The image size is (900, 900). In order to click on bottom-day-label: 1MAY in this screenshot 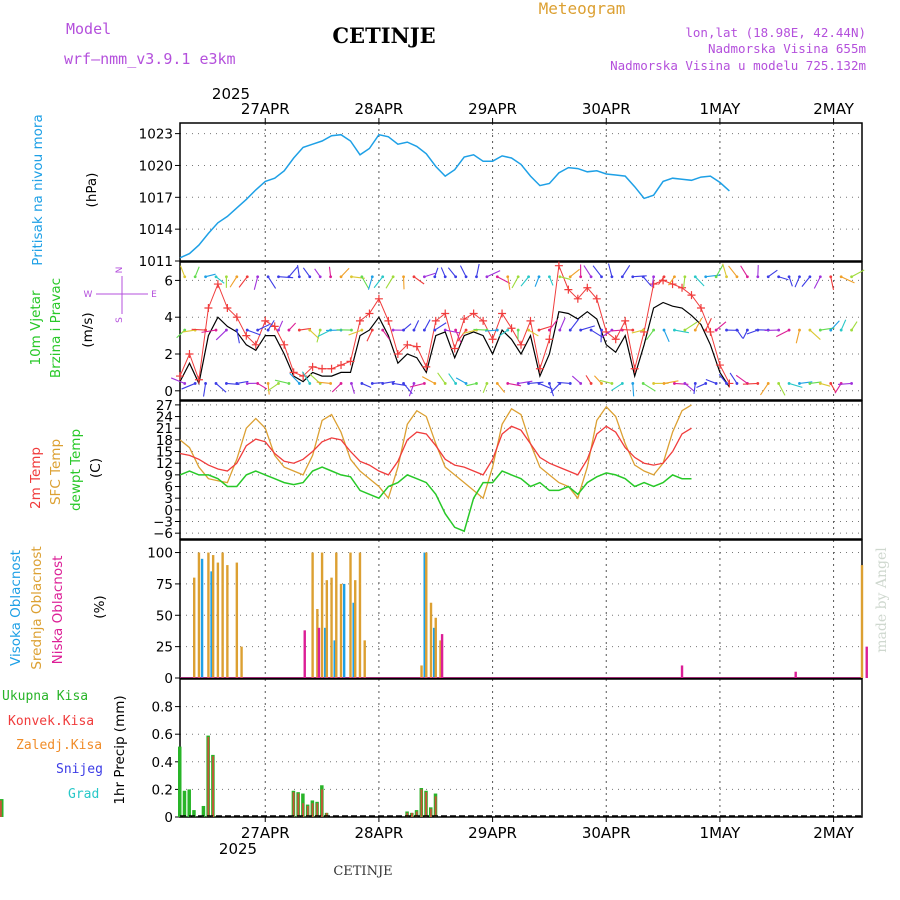, I will do `click(721, 833)`.